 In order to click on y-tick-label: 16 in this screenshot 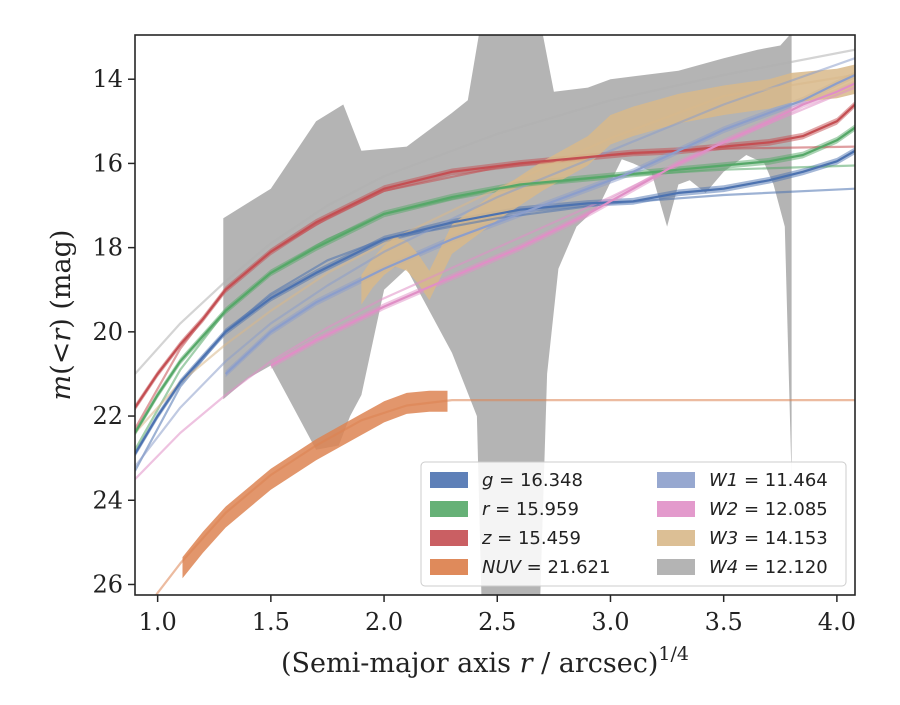, I will do `click(107, 163)`.